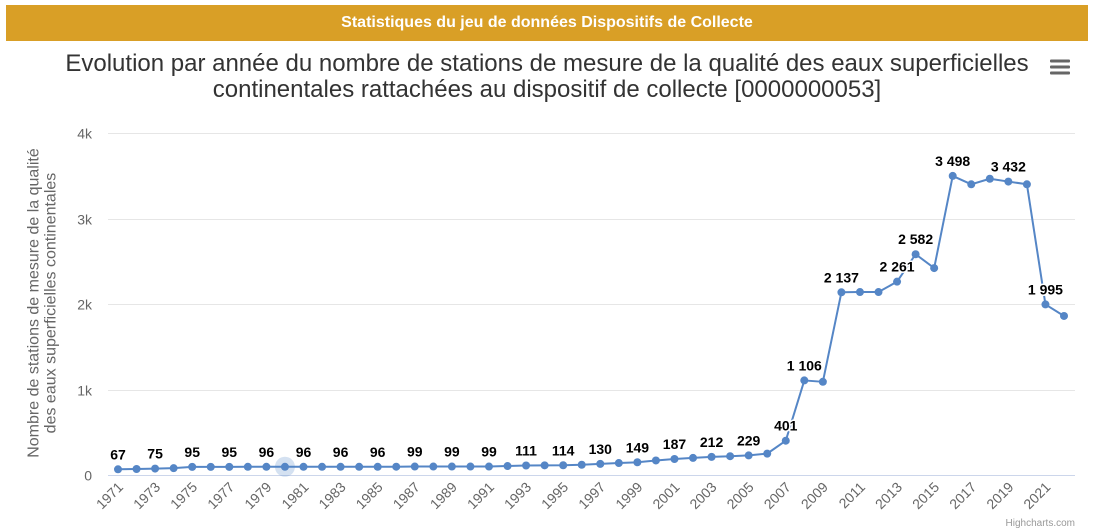  I want to click on highcharts-credits-link: Highcharts.com, so click(1040, 523).